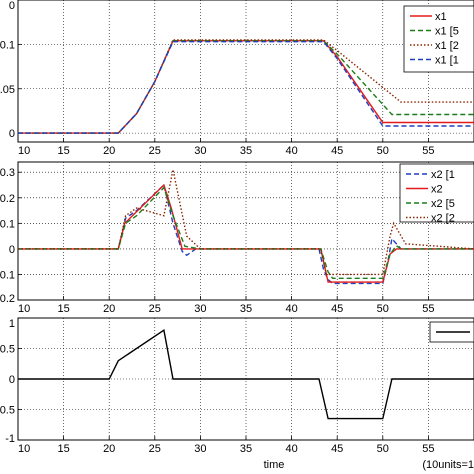 Image resolution: width=474 pixels, height=474 pixels. I want to click on y-tick-label: -0.5, so click(7, 411).